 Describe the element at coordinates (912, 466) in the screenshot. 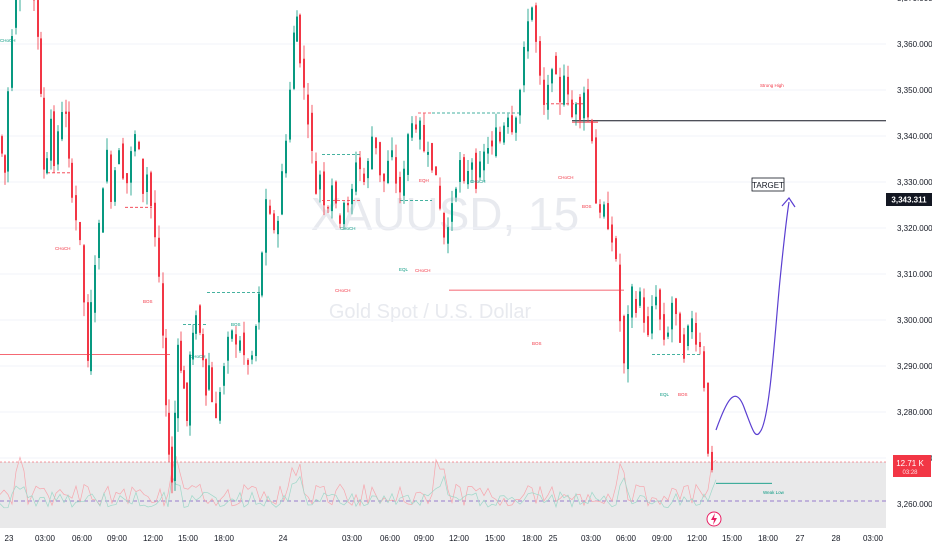

I see `volume-badge: 12.71 K 03:28` at that location.